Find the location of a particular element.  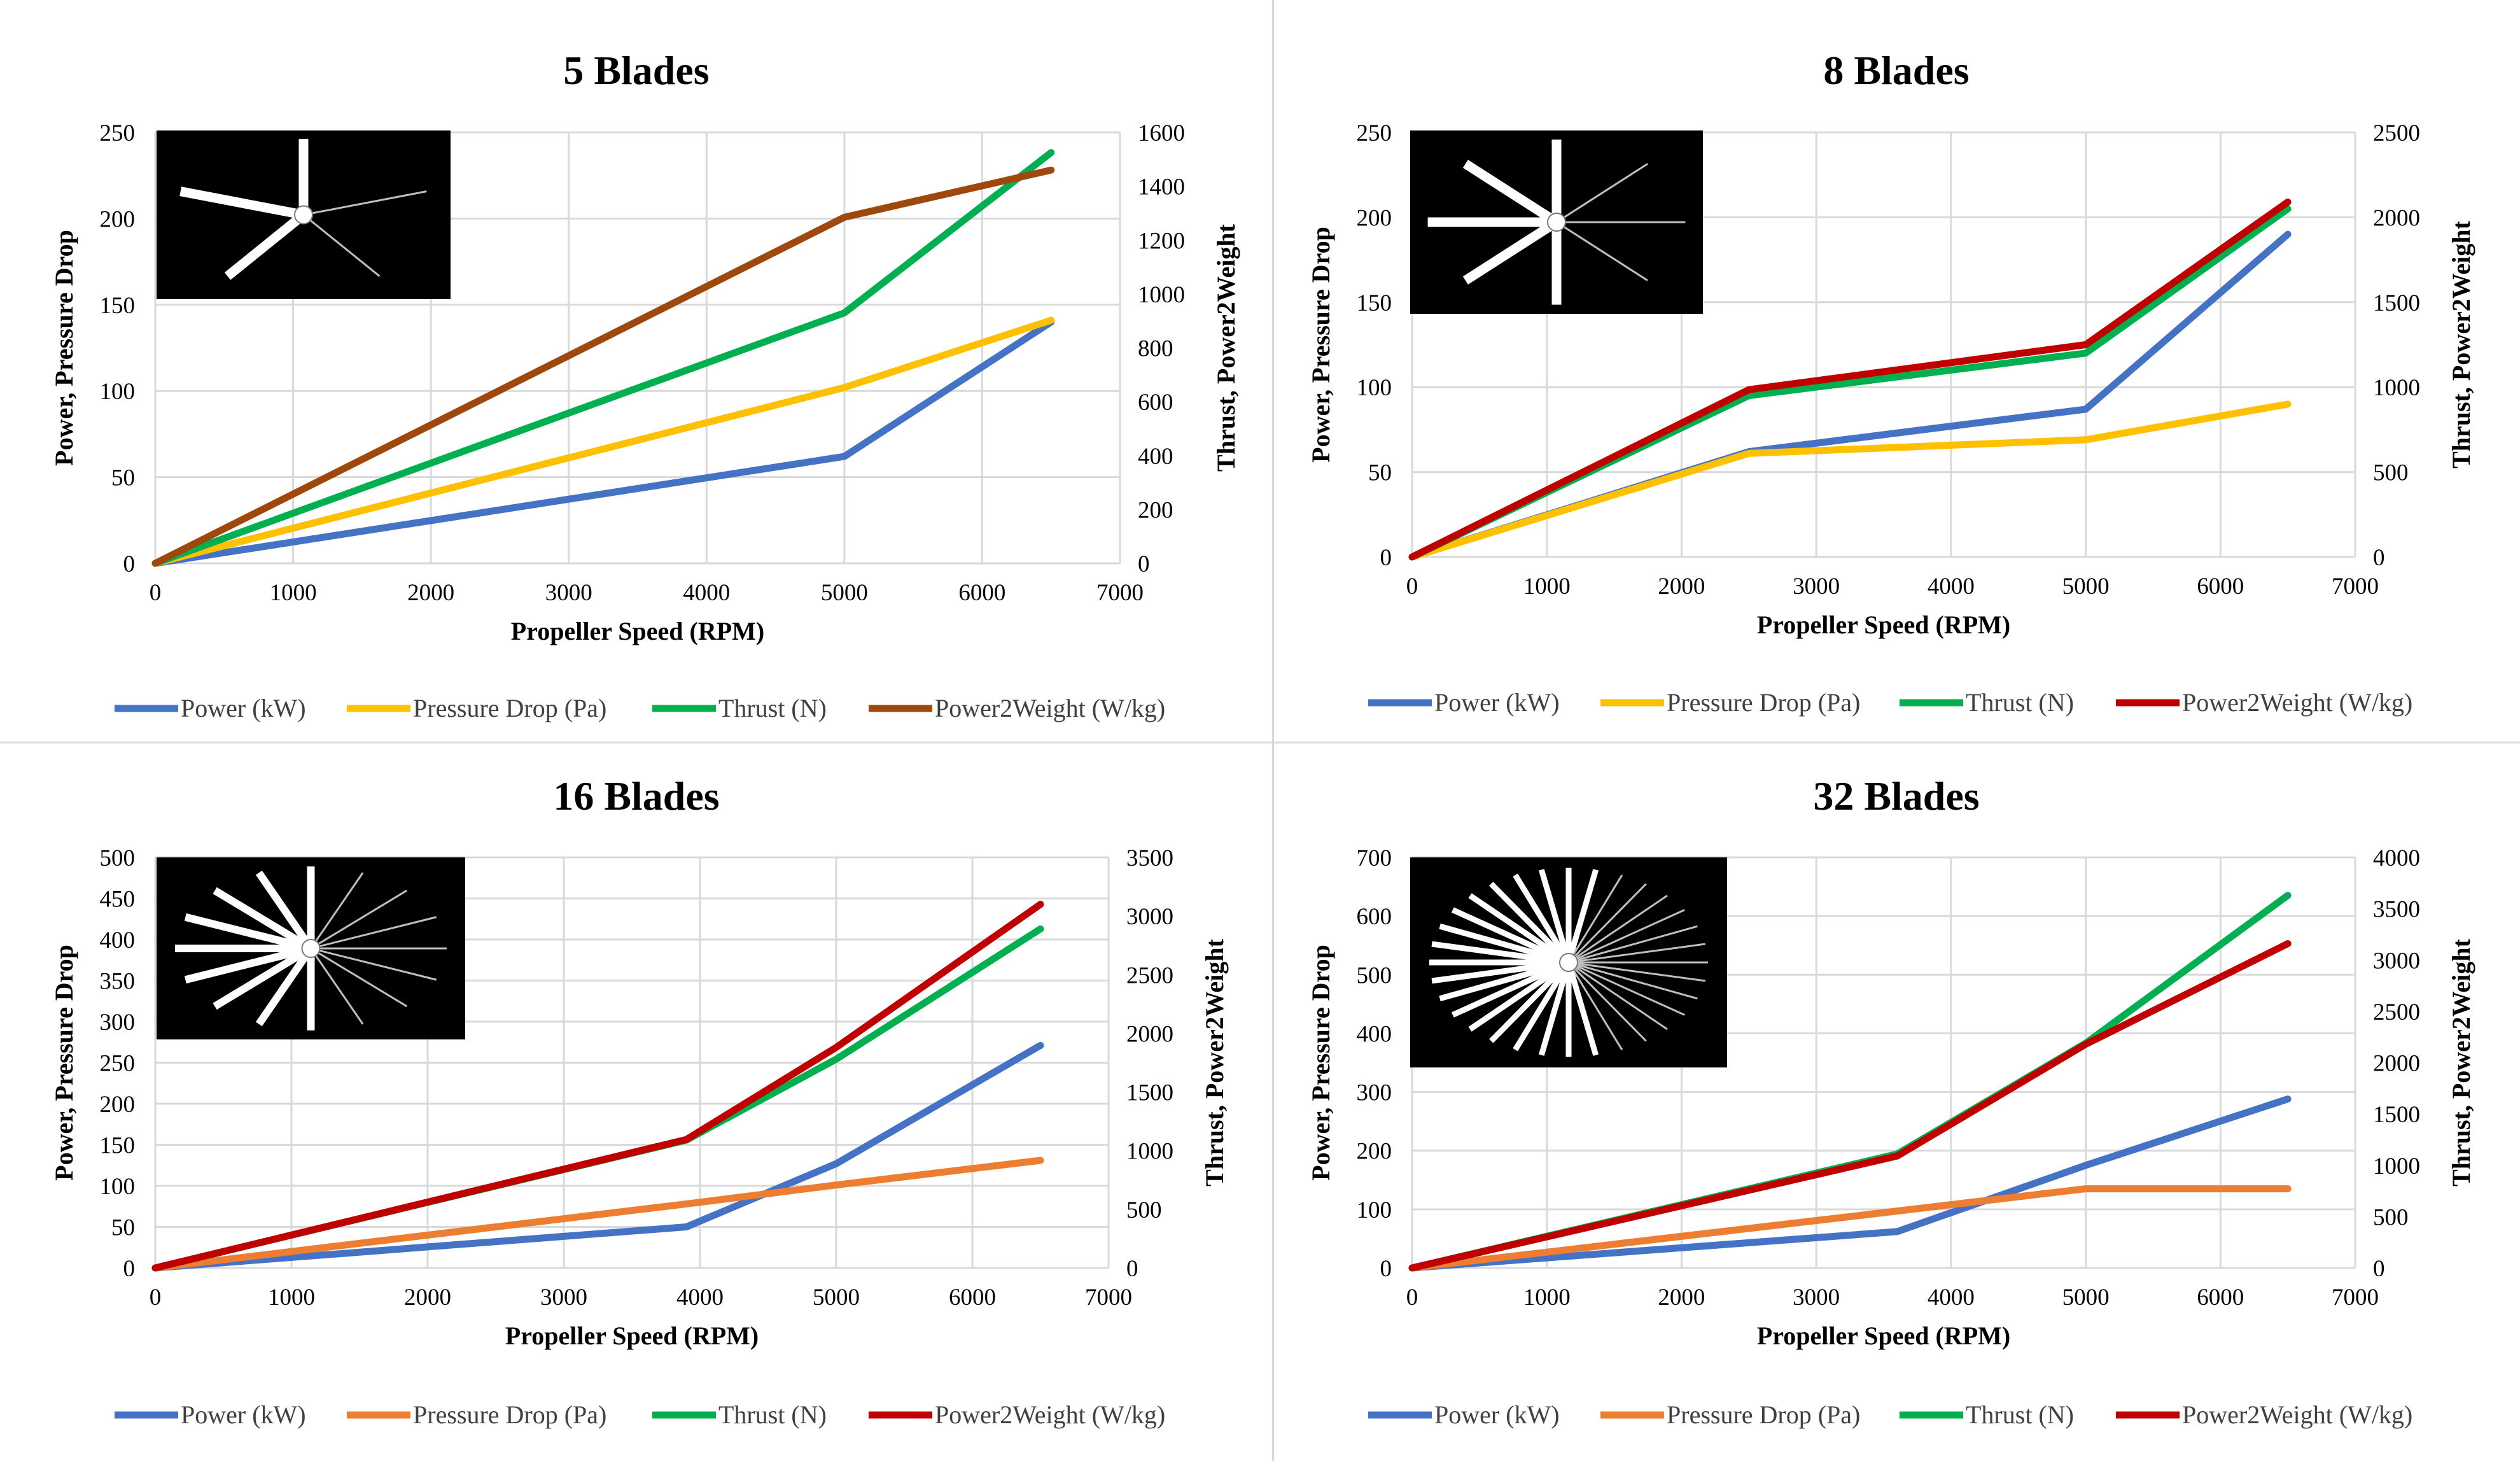

y2-tick-label: 1200 is located at coordinates (1161, 241).